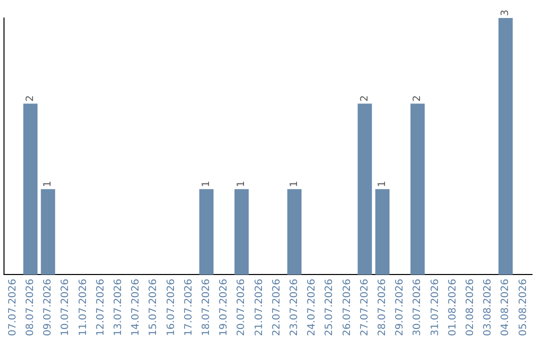  What do you see at coordinates (523, 307) in the screenshot?
I see `x-tick-label: 05.08.2026` at bounding box center [523, 307].